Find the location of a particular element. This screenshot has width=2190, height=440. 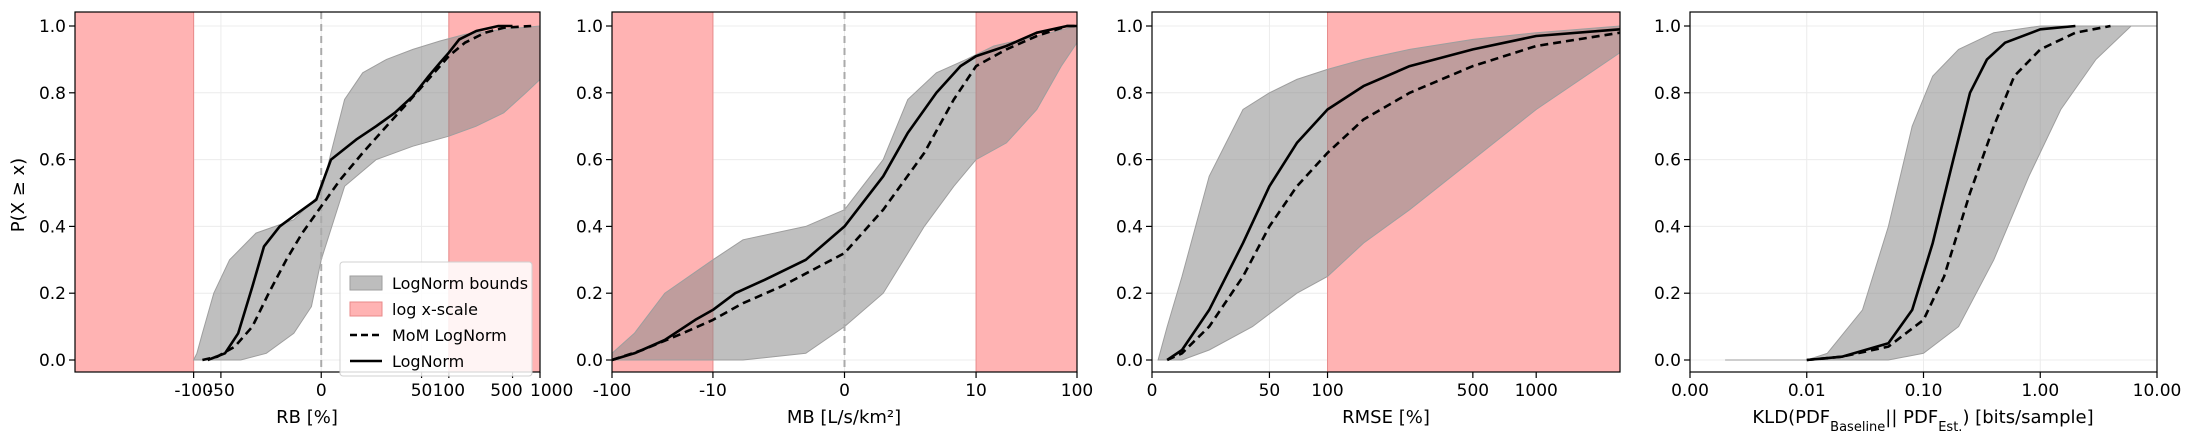

x-tick-label: 10.00 is located at coordinates (2157, 391).